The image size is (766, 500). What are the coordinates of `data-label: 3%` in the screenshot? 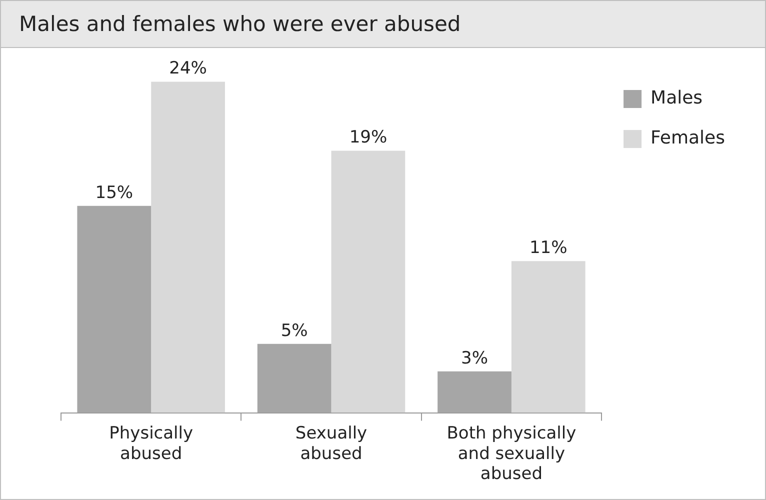 It's located at (474, 358).